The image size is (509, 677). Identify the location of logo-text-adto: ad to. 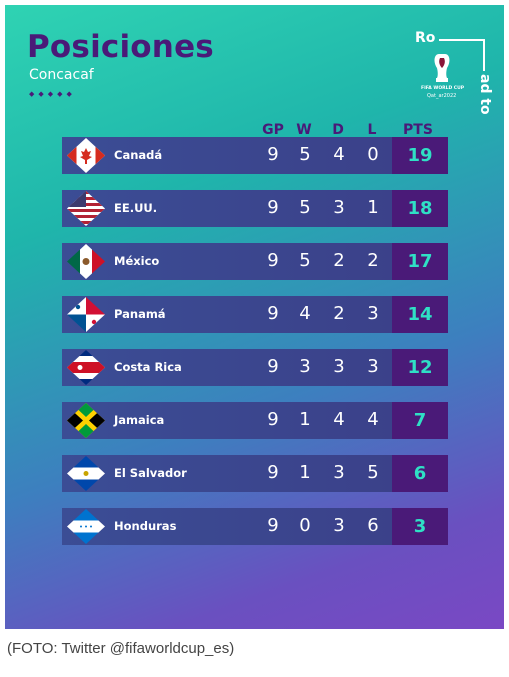
(485, 94).